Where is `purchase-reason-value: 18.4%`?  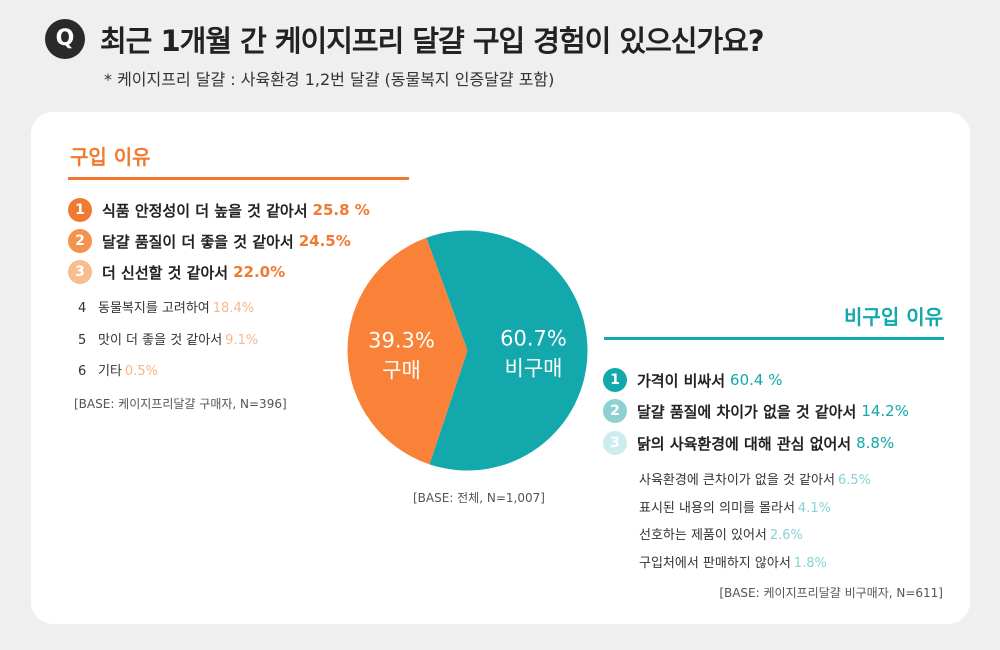 purchase-reason-value: 18.4% is located at coordinates (233, 308).